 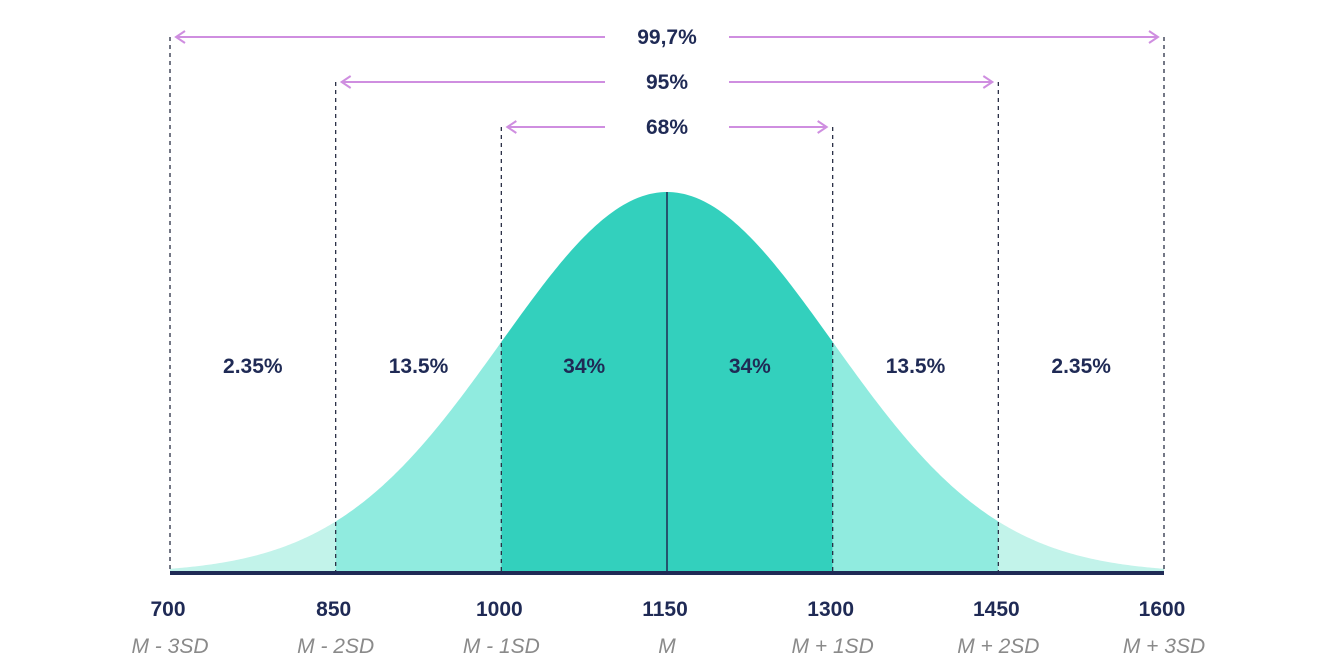 I want to click on region-label-2: 34%, so click(x=584, y=366).